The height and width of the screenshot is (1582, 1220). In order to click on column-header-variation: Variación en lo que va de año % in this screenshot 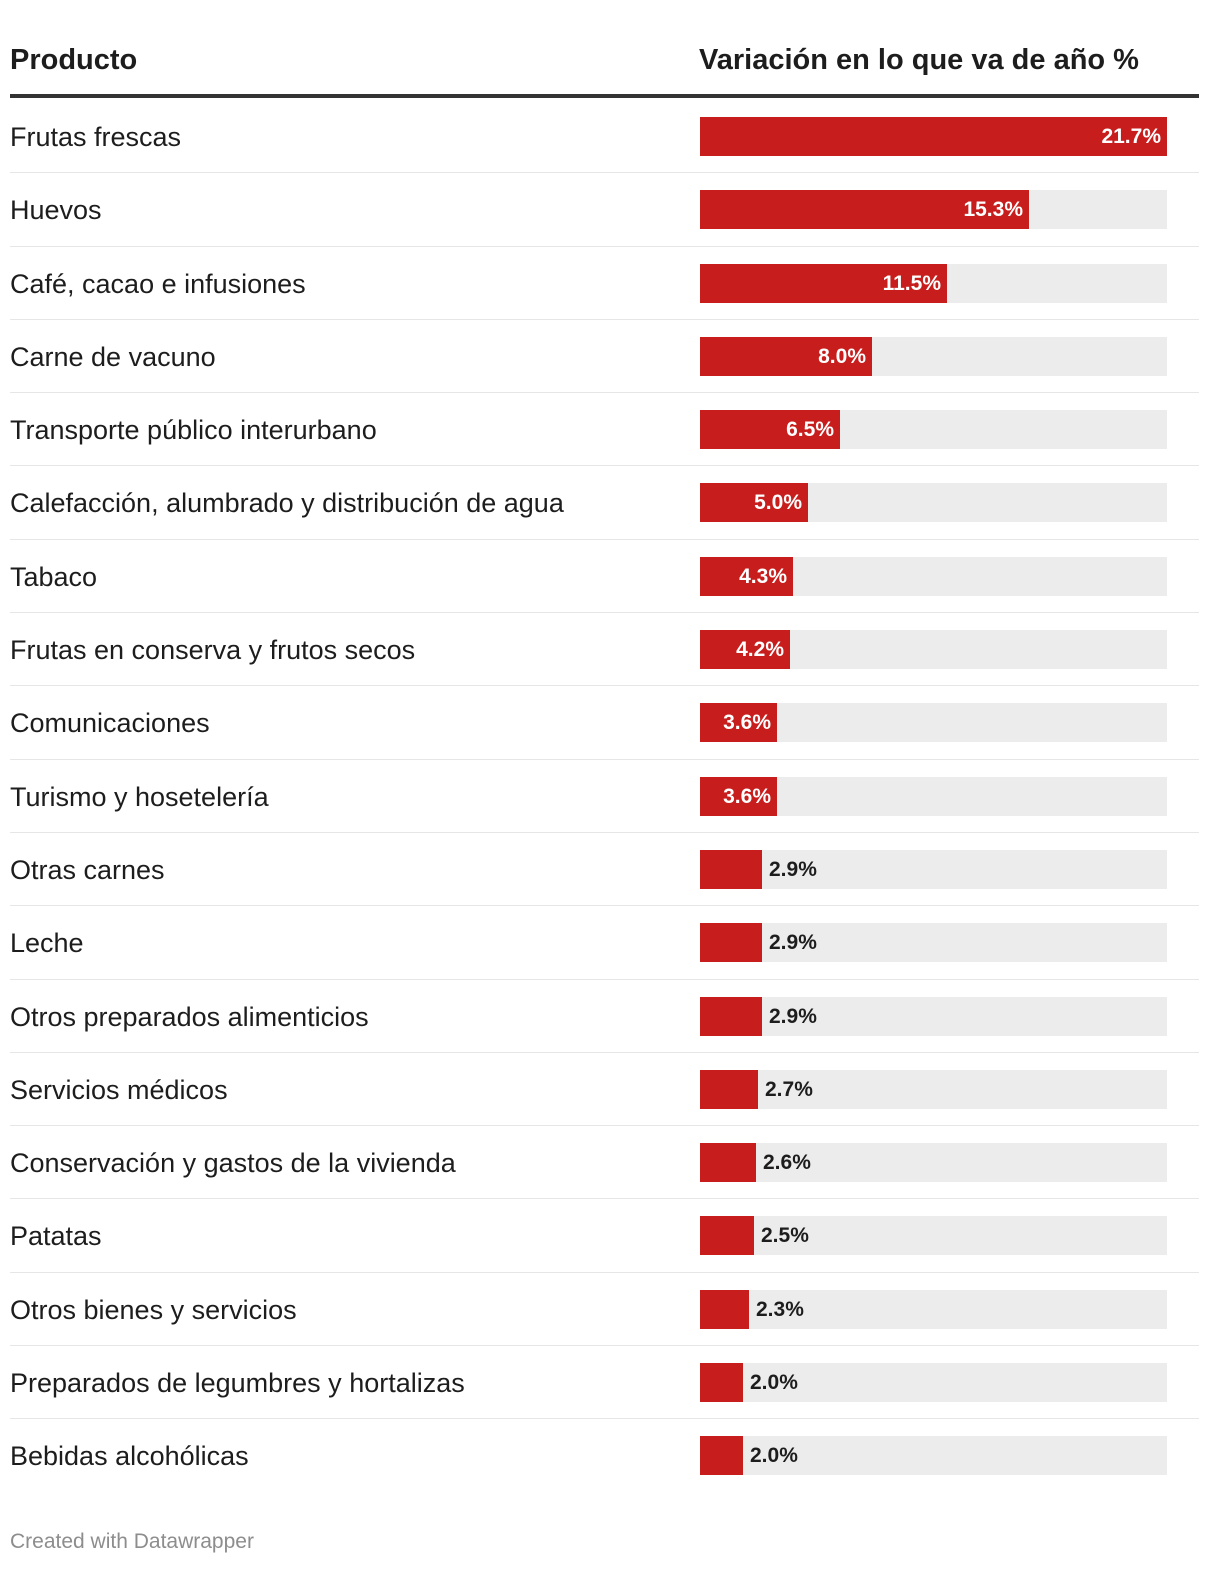, I will do `click(919, 60)`.